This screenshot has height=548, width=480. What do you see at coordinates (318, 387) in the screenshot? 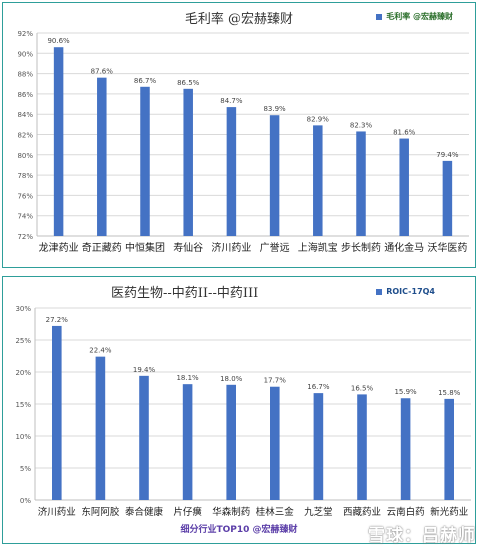
I see `data-label: 16.7%` at bounding box center [318, 387].